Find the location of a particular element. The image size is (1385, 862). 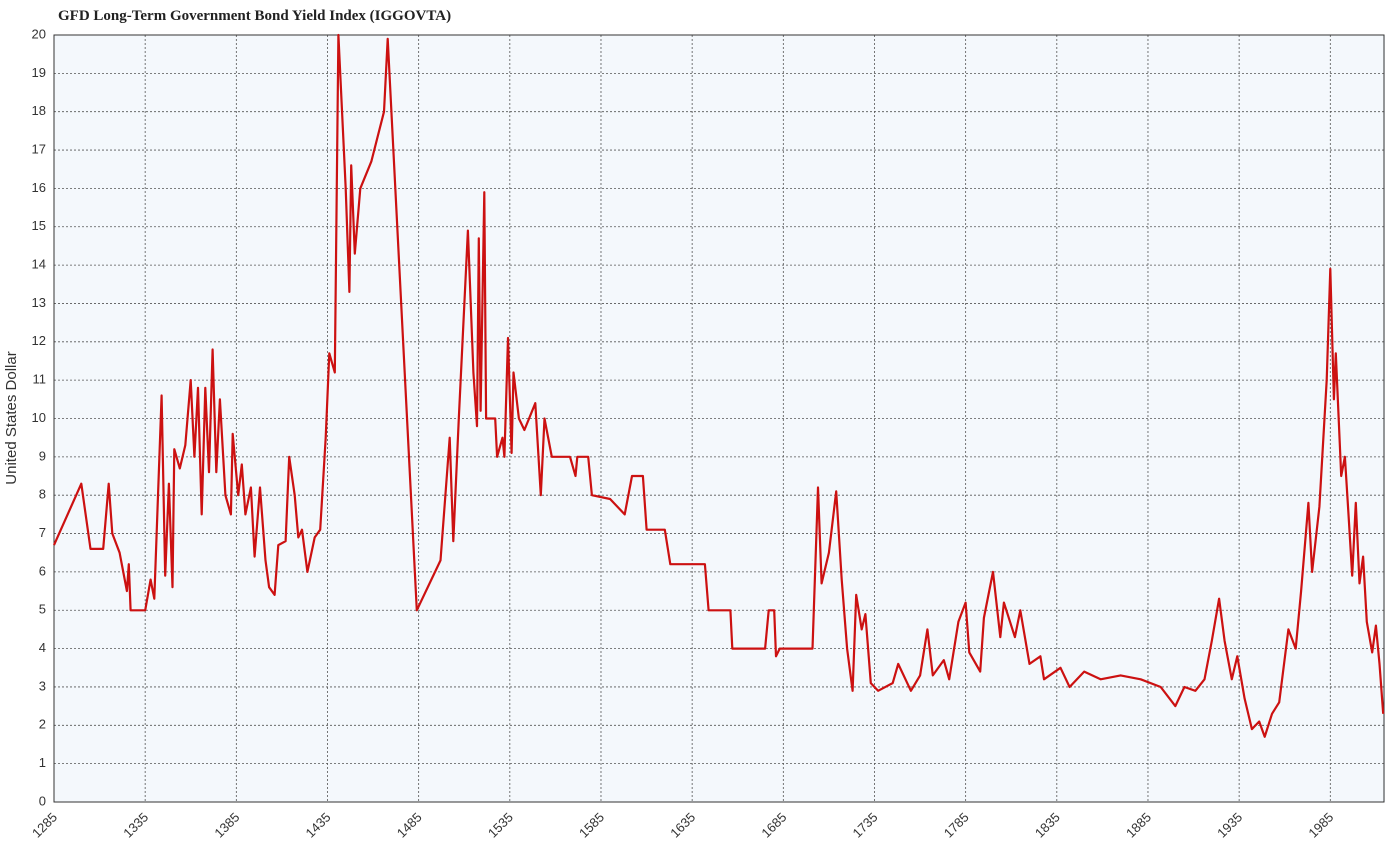

y-tick-label: 5 is located at coordinates (42, 609).